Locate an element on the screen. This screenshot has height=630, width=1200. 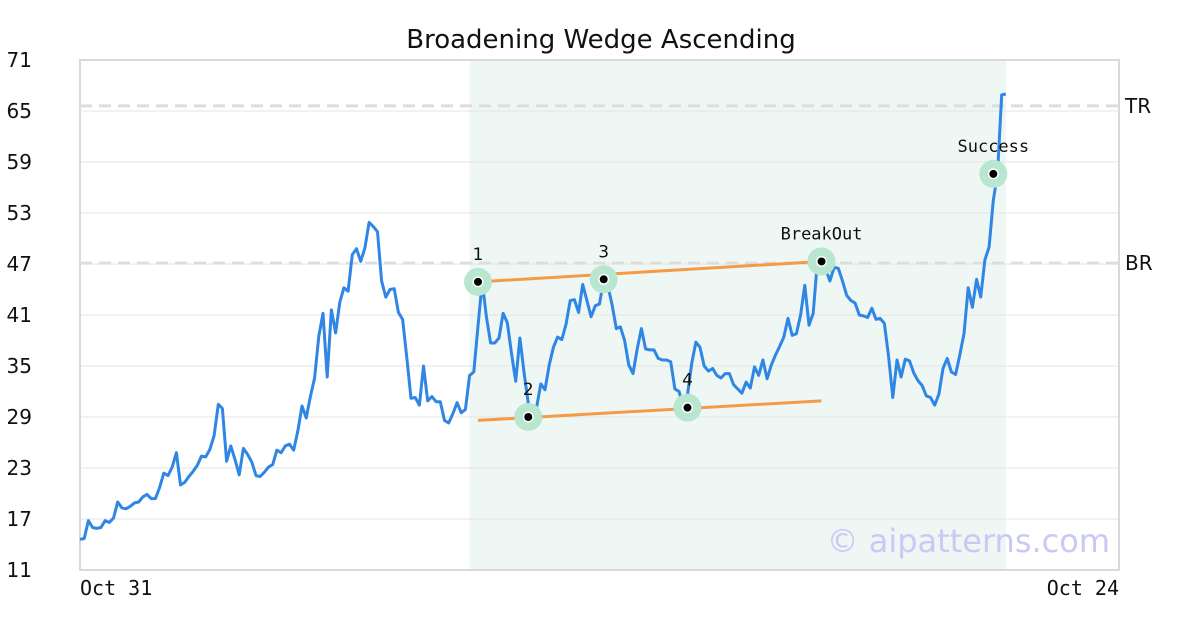
y-tick-label: 35 is located at coordinates (19, 366).